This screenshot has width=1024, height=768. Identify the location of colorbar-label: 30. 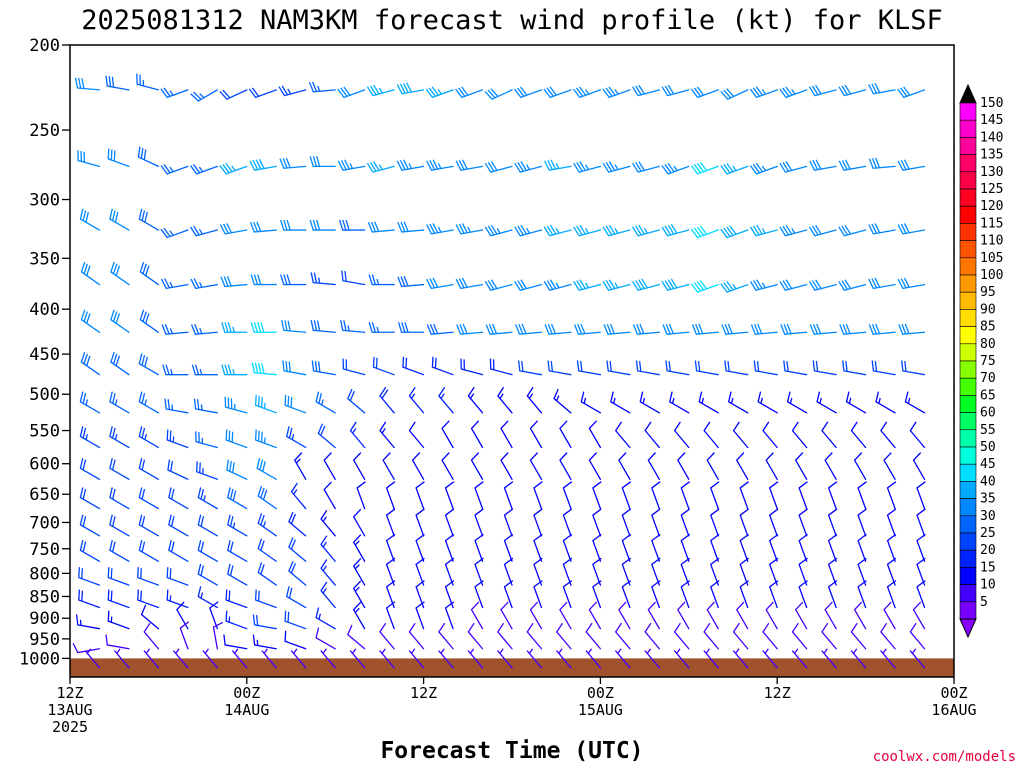
(988, 516).